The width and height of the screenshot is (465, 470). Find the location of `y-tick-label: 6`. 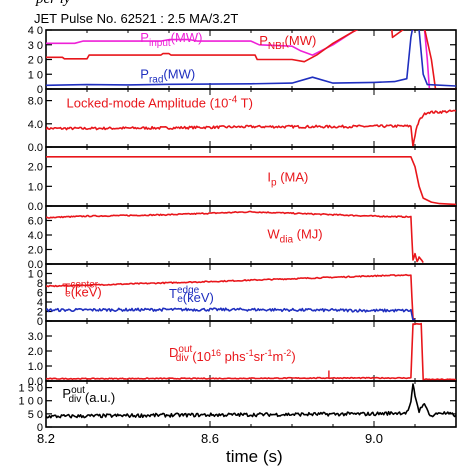

y-tick-label: 6 is located at coordinates (40, 294).